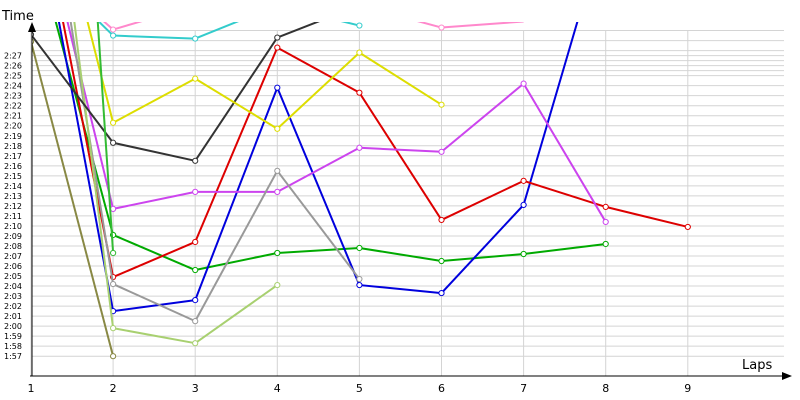  Describe the element at coordinates (31, 388) in the screenshot. I see `x-tick-label: 1` at that location.